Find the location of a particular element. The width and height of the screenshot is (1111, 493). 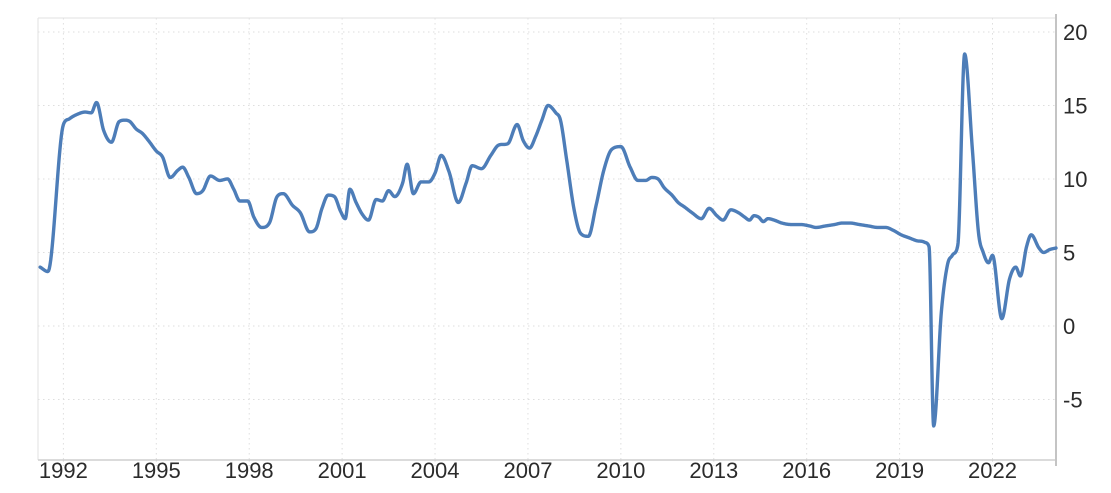

x-axis-tick-label: 1995 is located at coordinates (156, 470).